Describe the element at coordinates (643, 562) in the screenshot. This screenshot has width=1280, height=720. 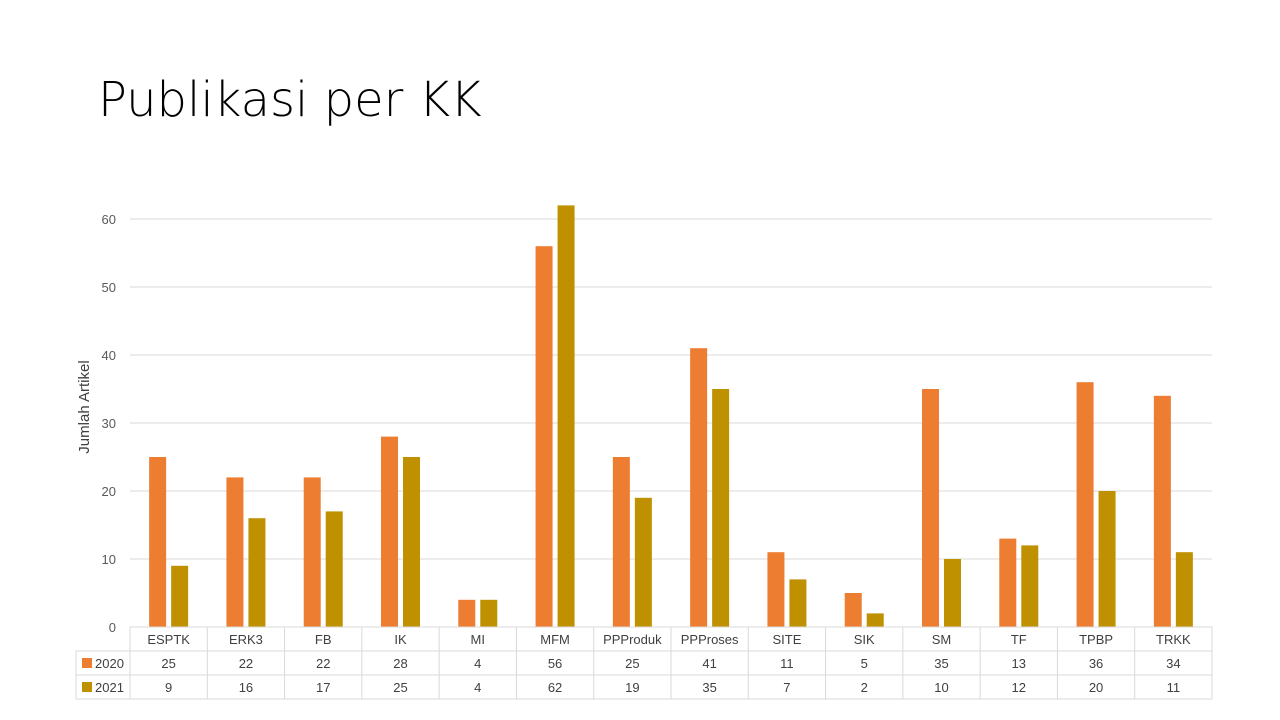
I see `bar-2021-PPProduk` at that location.